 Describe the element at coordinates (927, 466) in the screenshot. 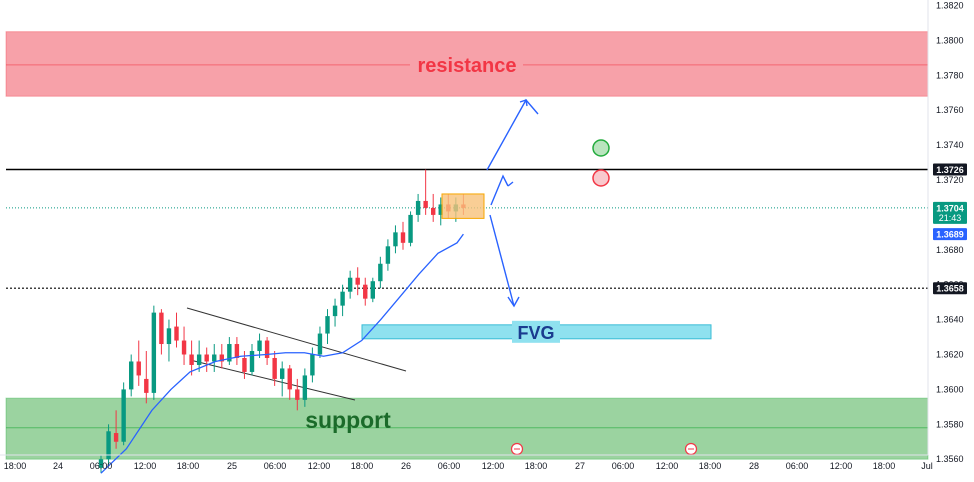

I see `x-tick-label: Jul` at that location.